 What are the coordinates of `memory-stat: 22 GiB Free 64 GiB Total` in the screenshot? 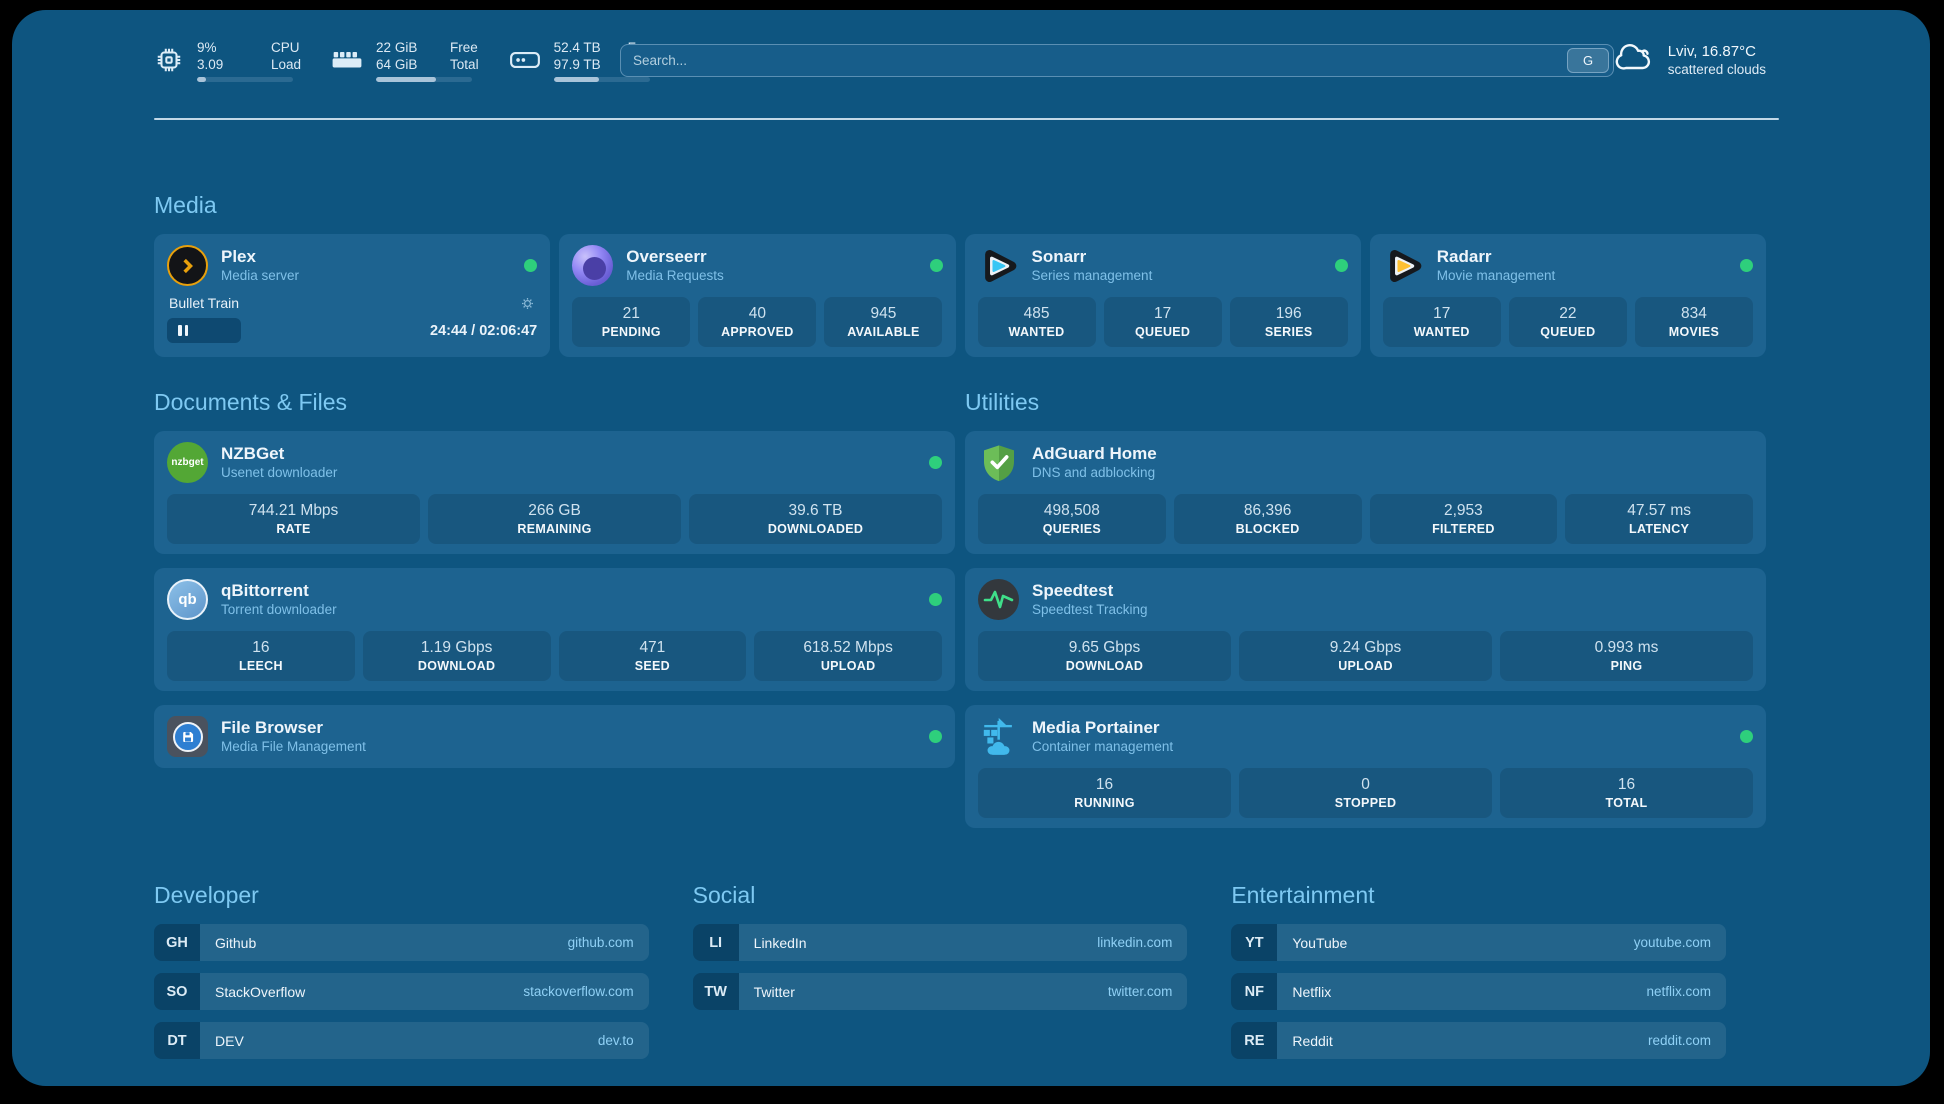 It's located at (405, 60).